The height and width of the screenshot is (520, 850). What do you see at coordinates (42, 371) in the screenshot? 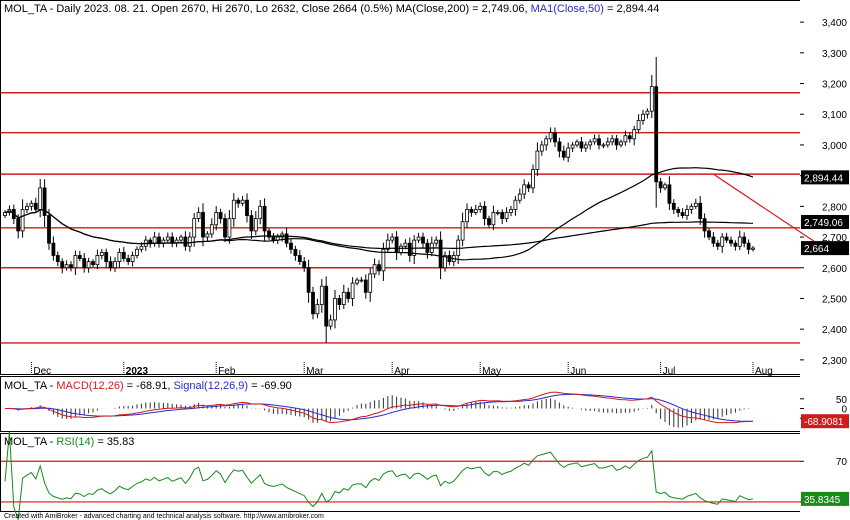
I see `month-label: Dec` at bounding box center [42, 371].